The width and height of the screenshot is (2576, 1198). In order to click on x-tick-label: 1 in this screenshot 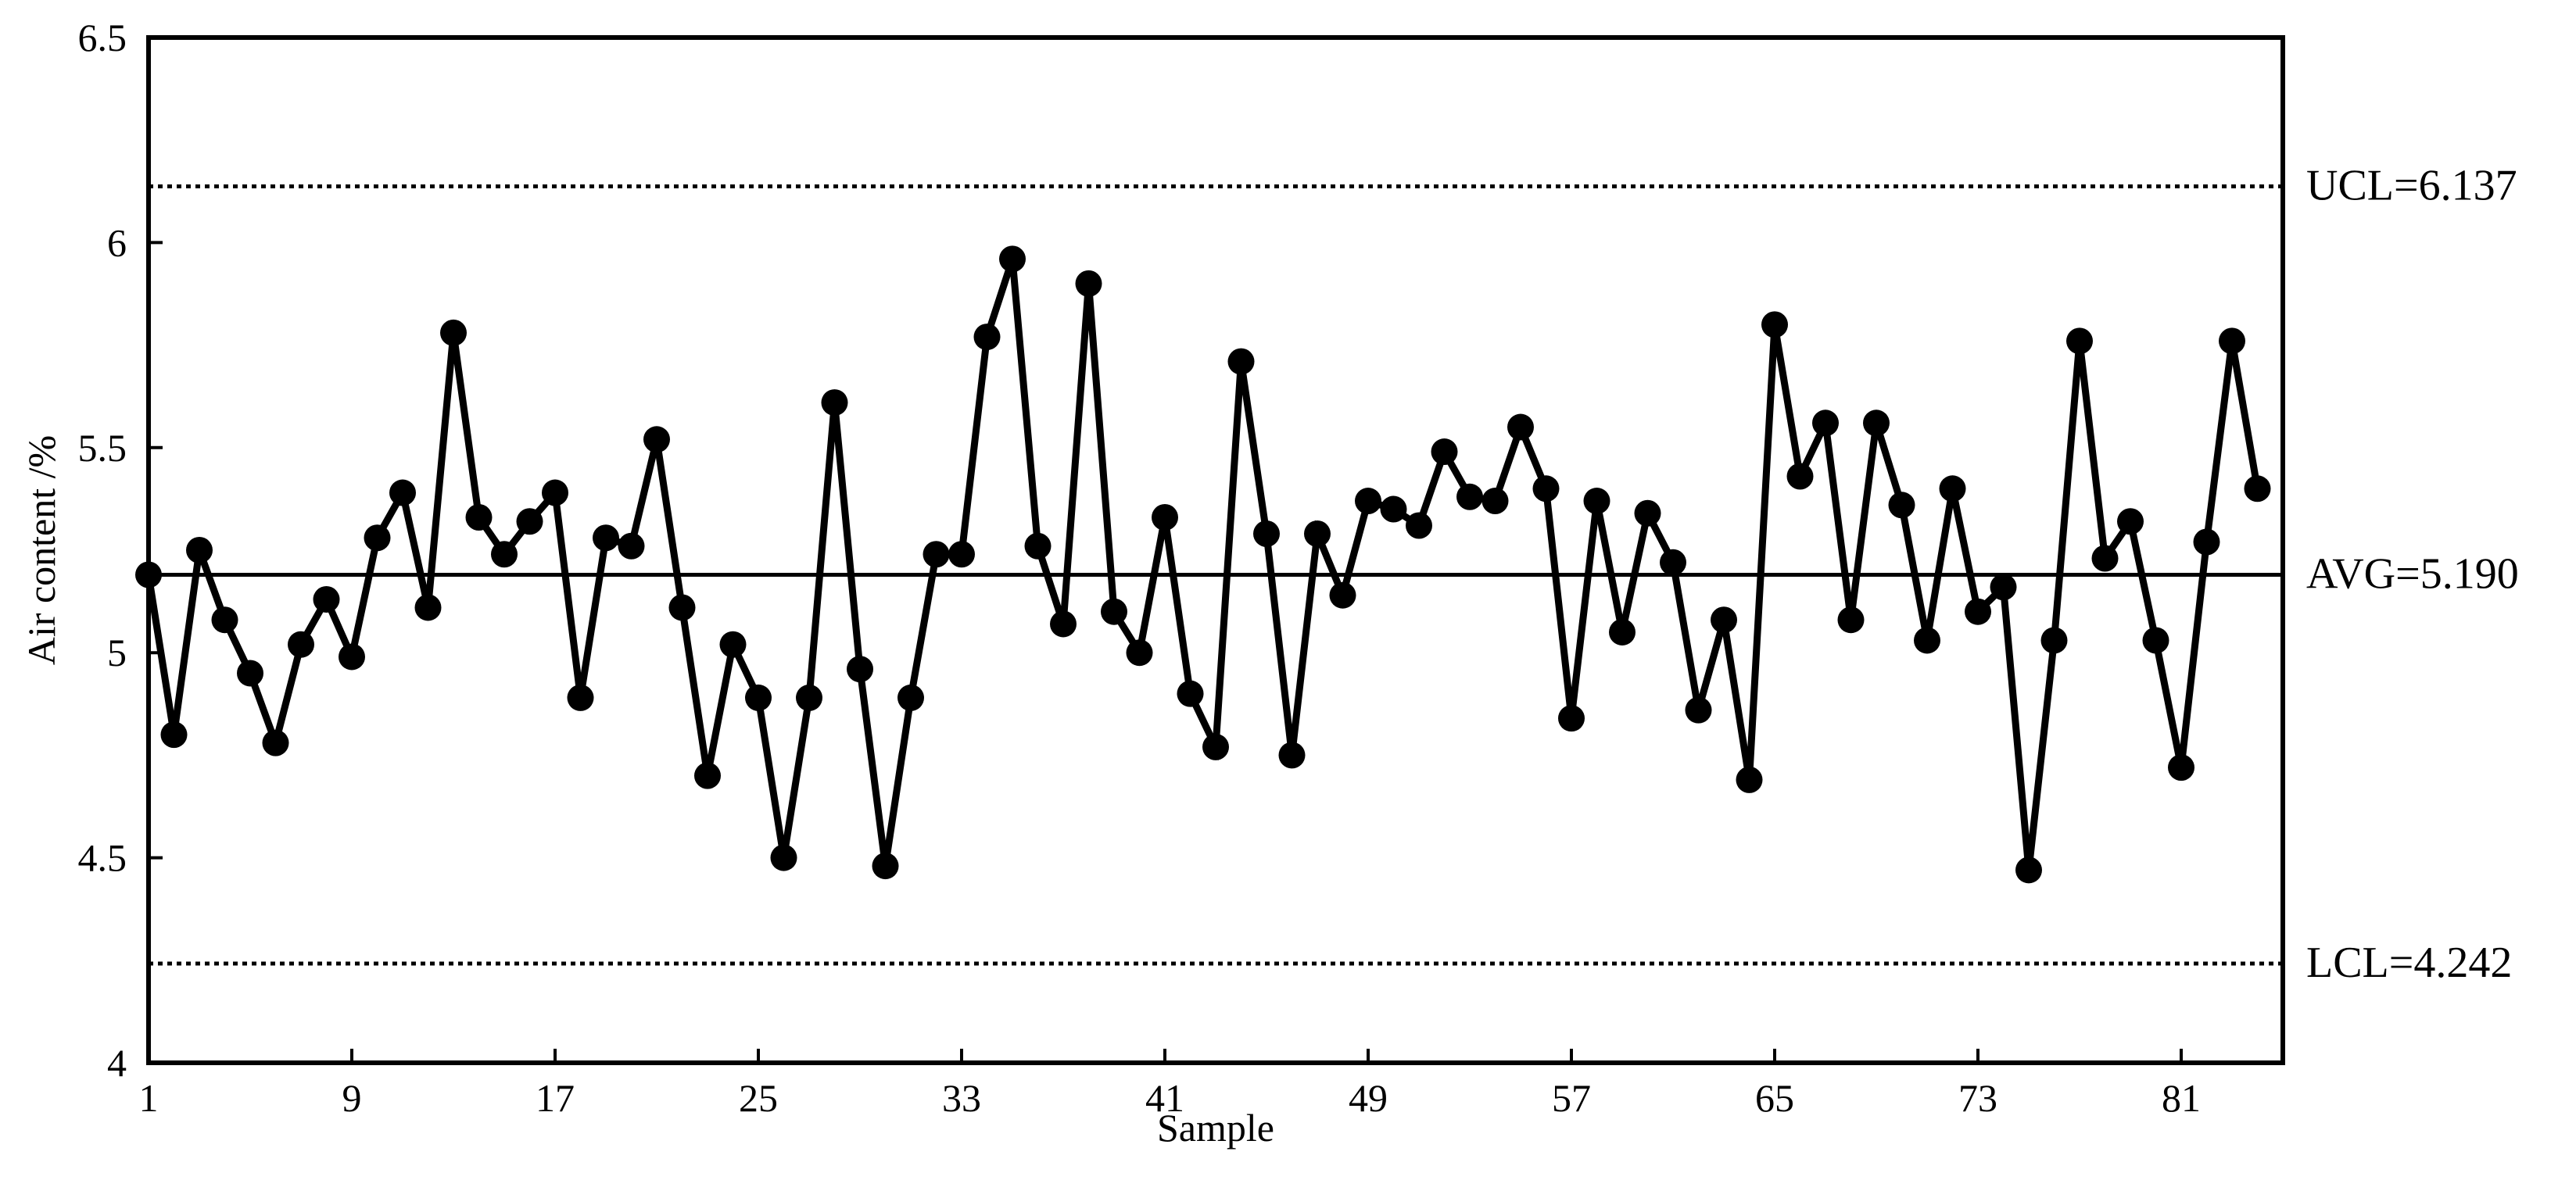, I will do `click(149, 1098)`.